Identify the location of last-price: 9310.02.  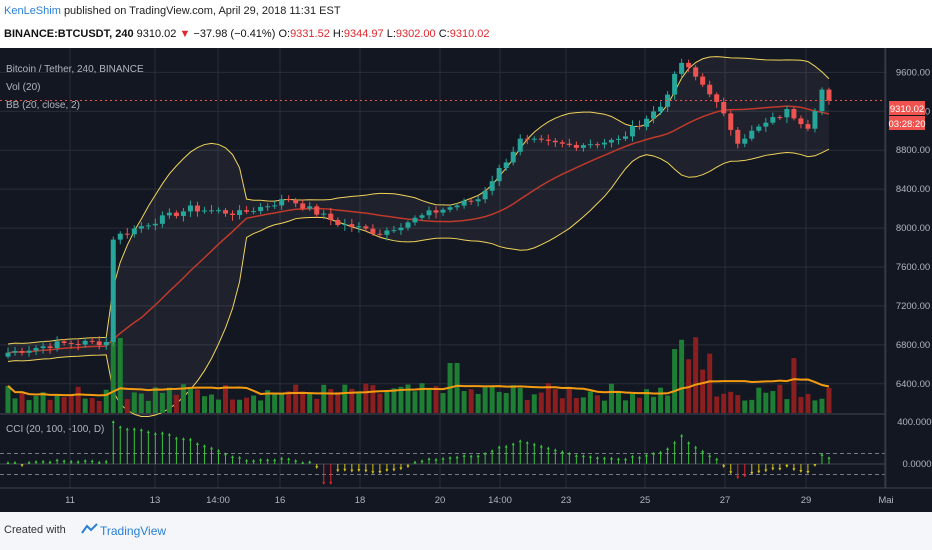
(156, 34).